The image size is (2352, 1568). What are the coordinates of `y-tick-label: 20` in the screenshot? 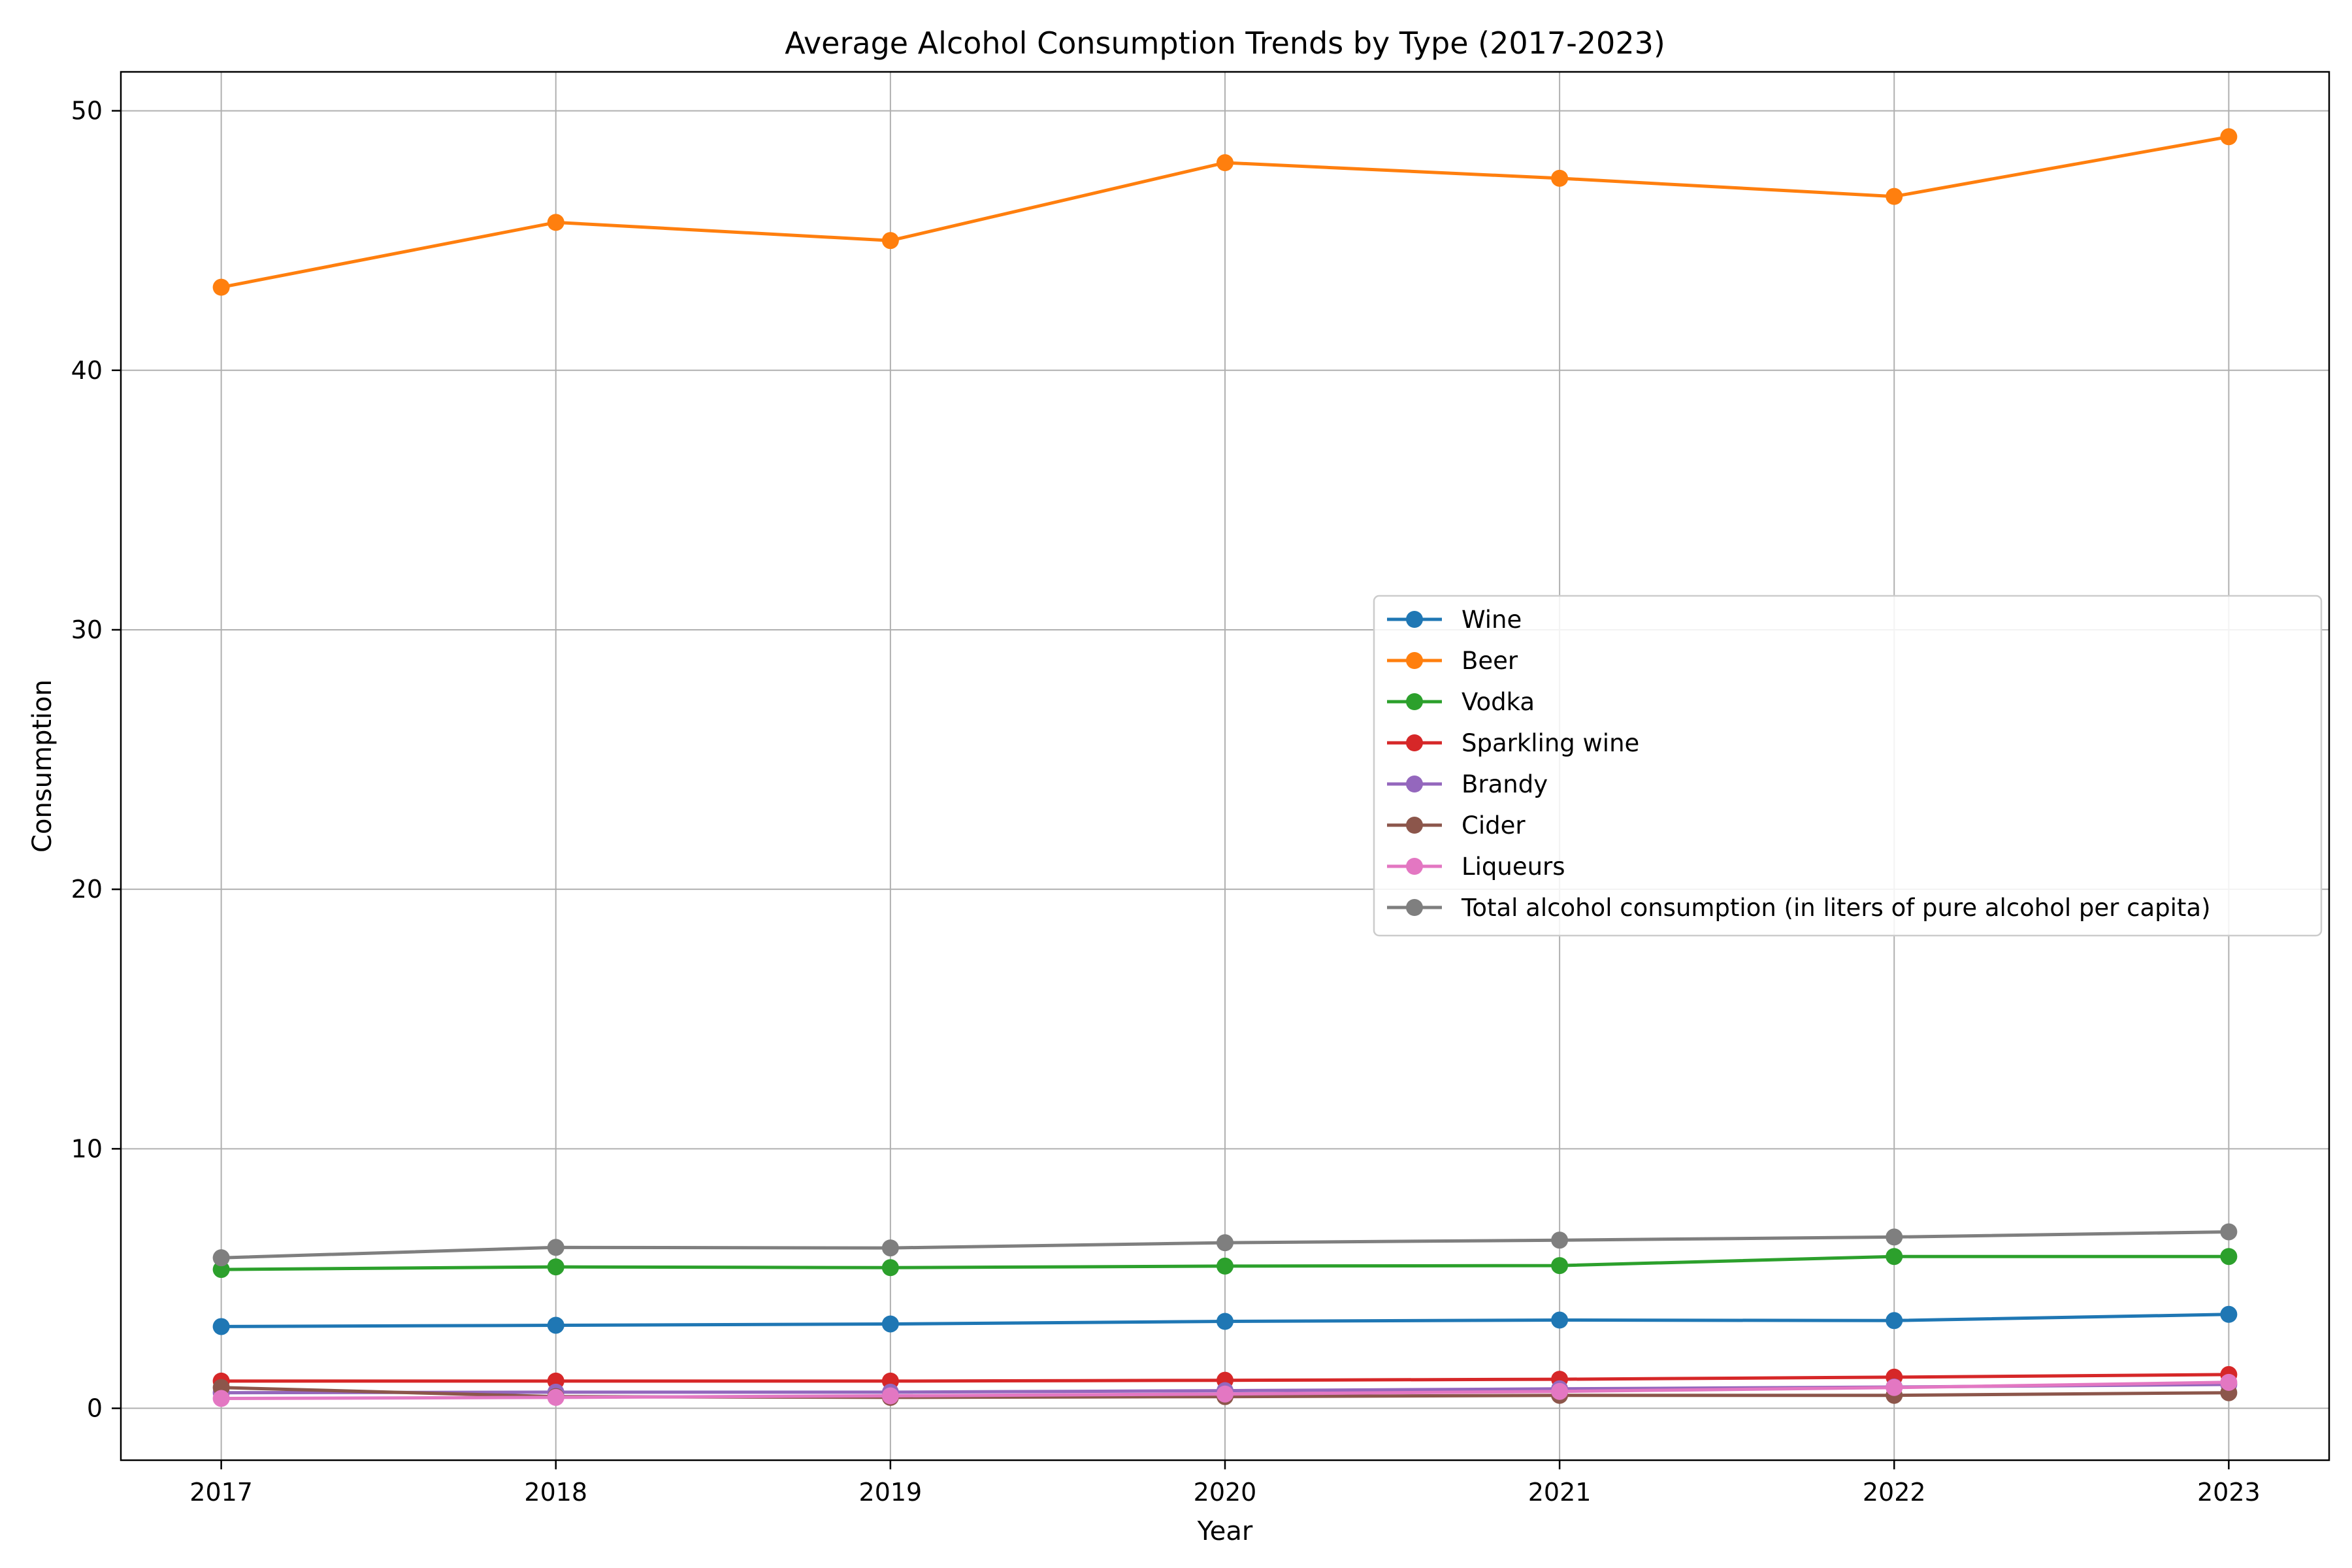 It's located at (87, 889).